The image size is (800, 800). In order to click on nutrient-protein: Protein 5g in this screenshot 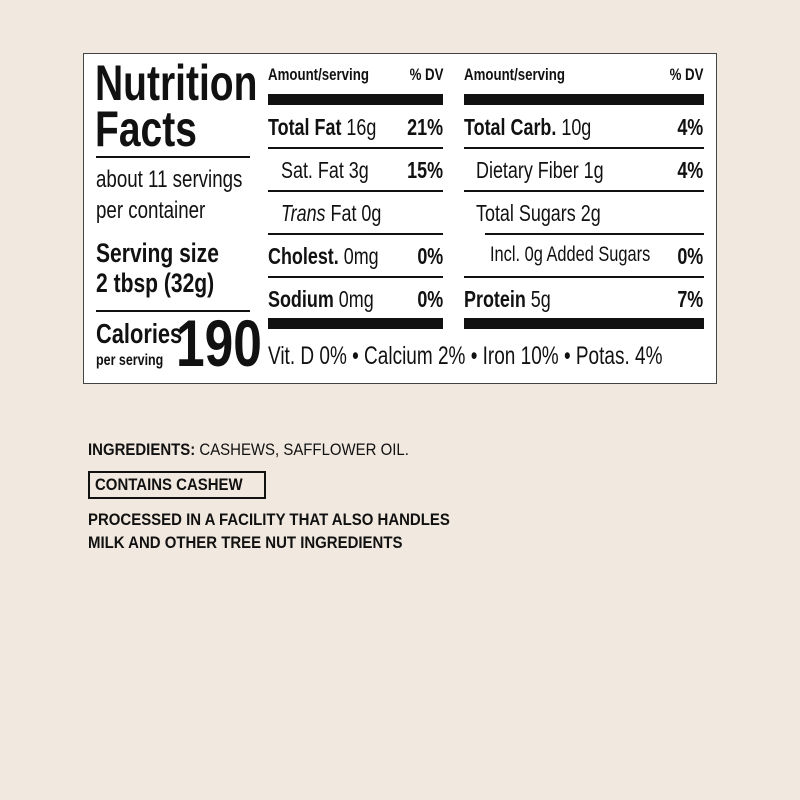, I will do `click(507, 299)`.